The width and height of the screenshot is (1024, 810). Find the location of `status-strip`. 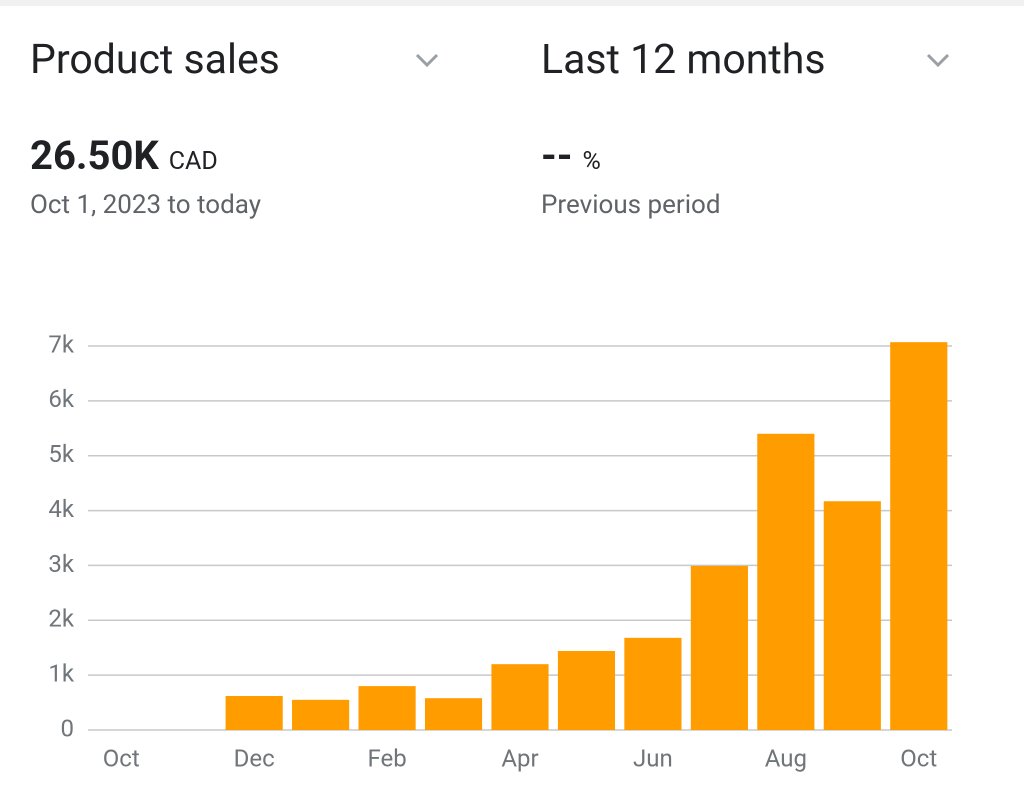

status-strip is located at coordinates (512, 3).